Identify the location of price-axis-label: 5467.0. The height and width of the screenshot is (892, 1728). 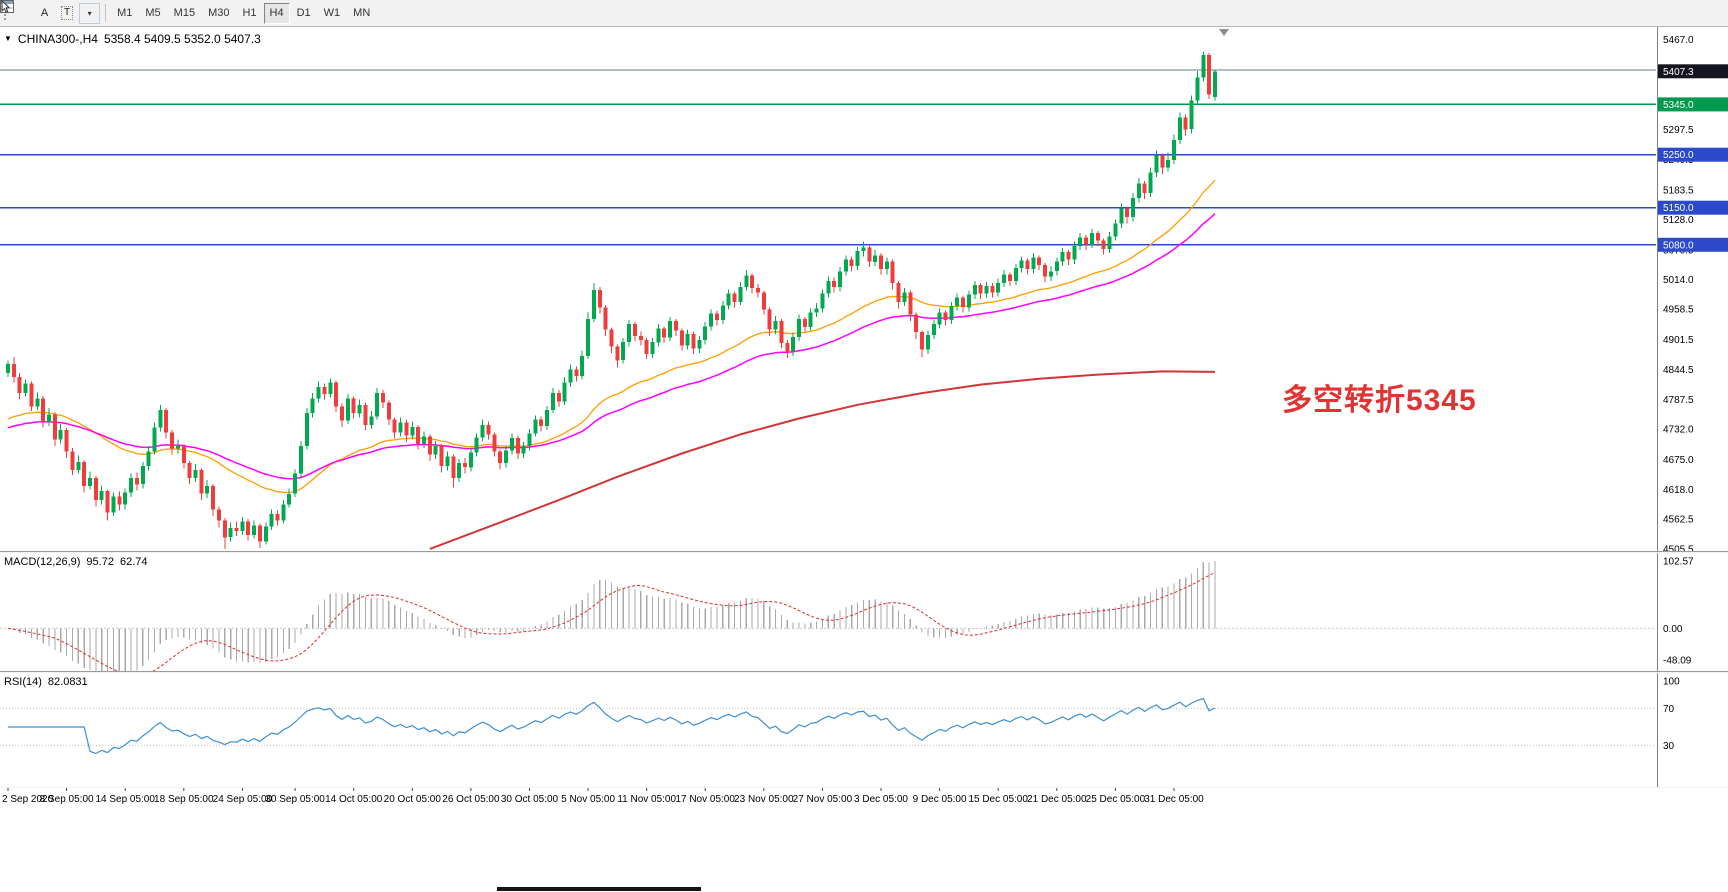
(1678, 40).